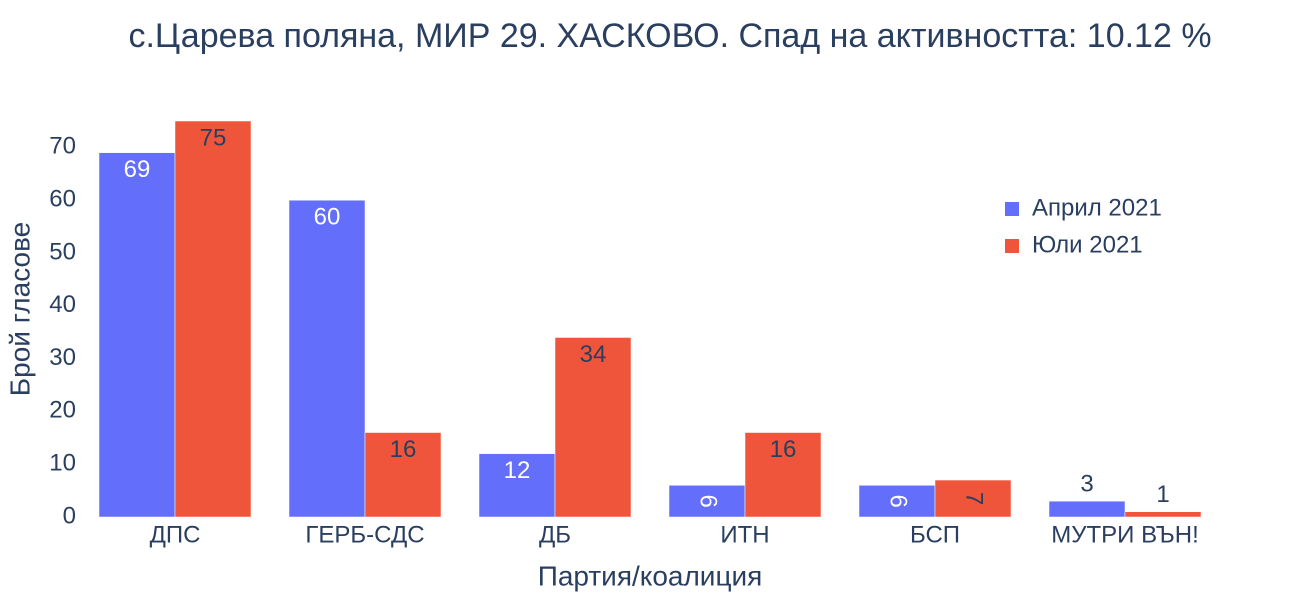  Describe the element at coordinates (19, 309) in the screenshot. I see `y-axis-title: Брой гласове` at that location.